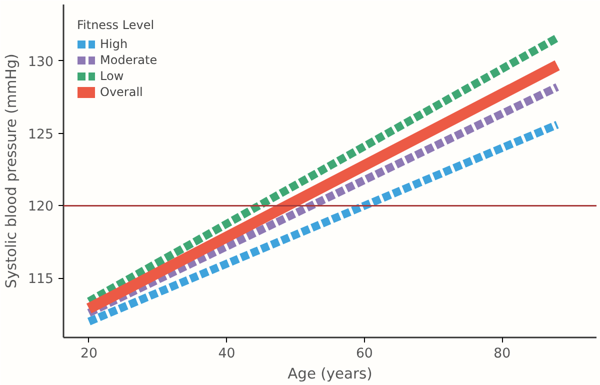 Image resolution: width=600 pixels, height=385 pixels. I want to click on y-tick-label: 125, so click(41, 134).